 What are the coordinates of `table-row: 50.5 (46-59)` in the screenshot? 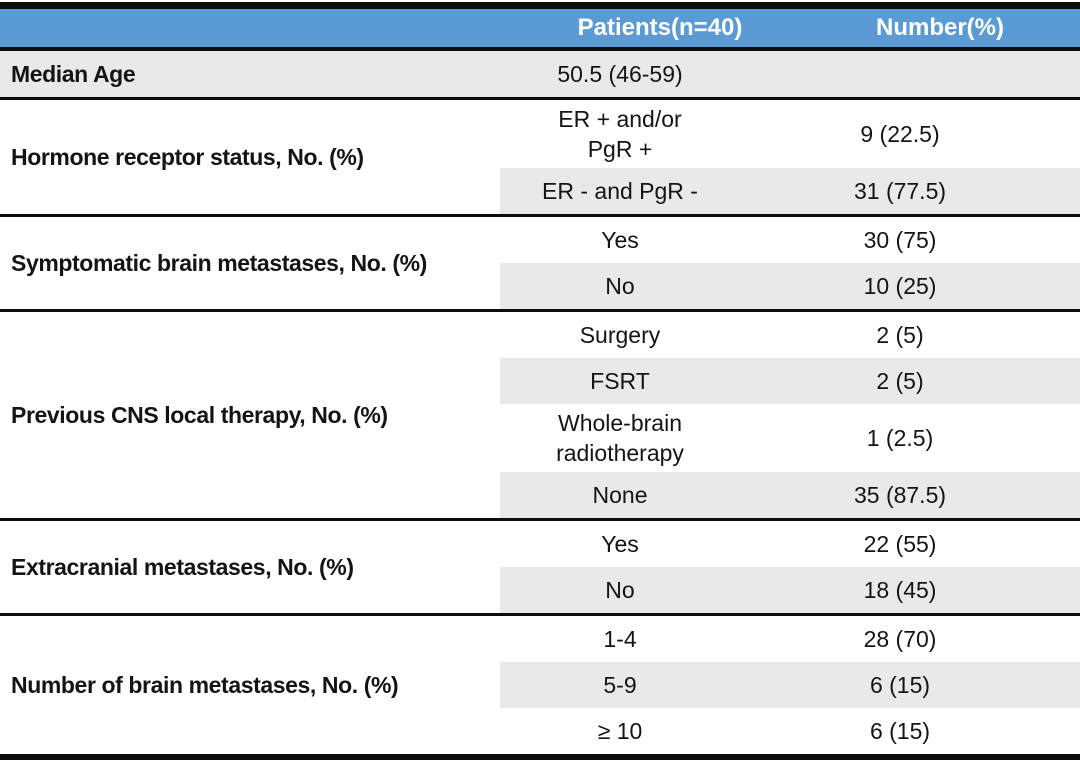 It's located at (790, 74).